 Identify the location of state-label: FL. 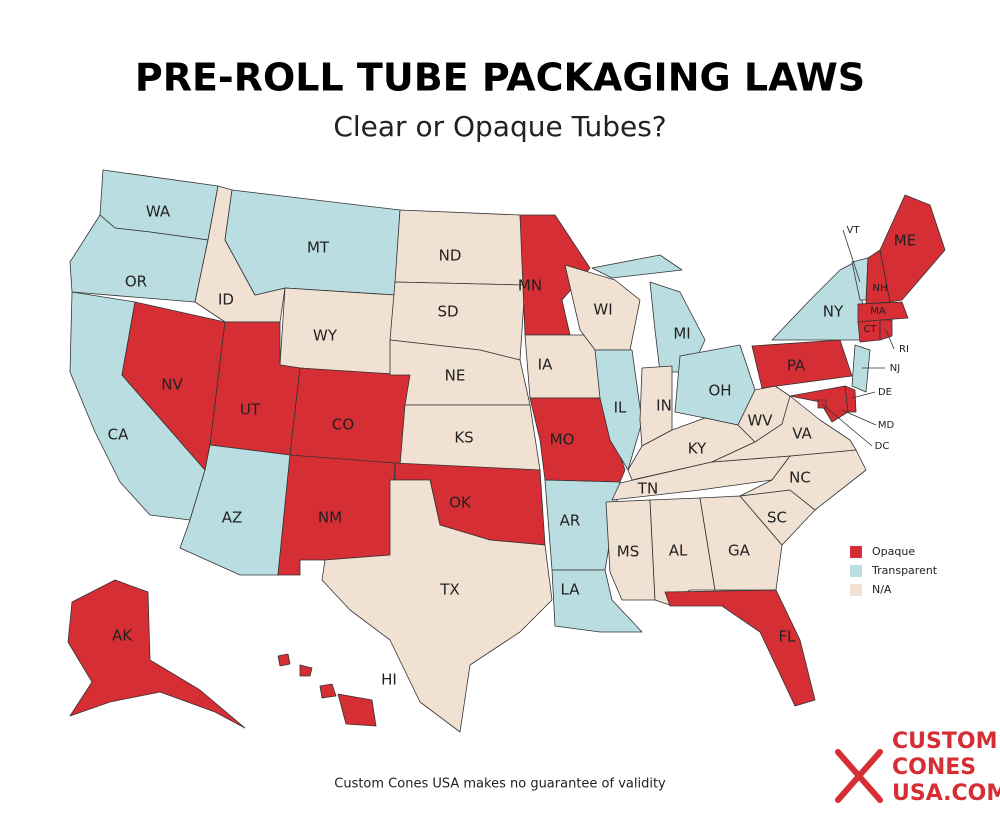
(788, 637).